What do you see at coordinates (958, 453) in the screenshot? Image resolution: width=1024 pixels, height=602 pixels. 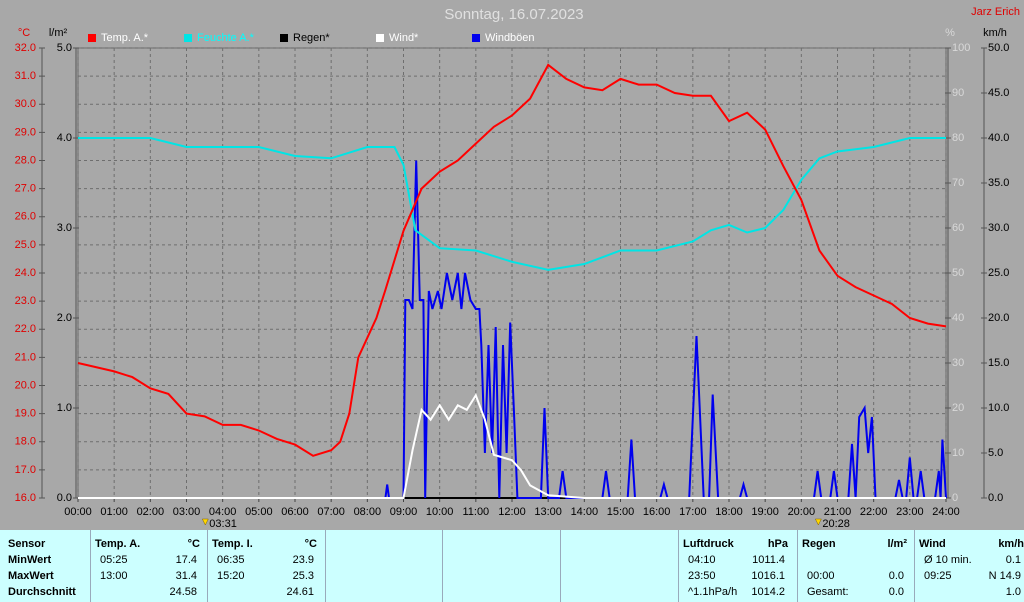 I see `y-tick-label: 10` at bounding box center [958, 453].